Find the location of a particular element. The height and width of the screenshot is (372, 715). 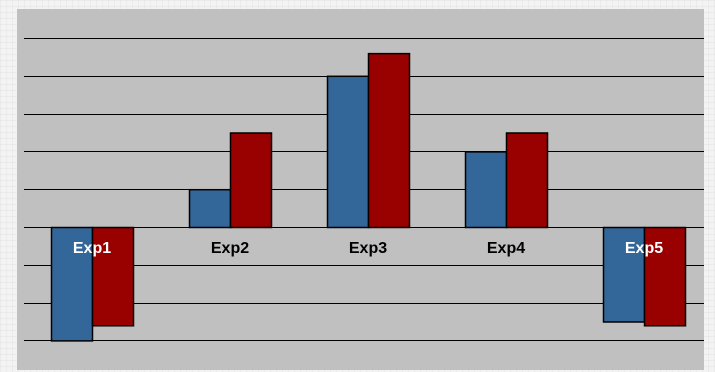

x-tick-label-exp3: Exp3 is located at coordinates (368, 248).